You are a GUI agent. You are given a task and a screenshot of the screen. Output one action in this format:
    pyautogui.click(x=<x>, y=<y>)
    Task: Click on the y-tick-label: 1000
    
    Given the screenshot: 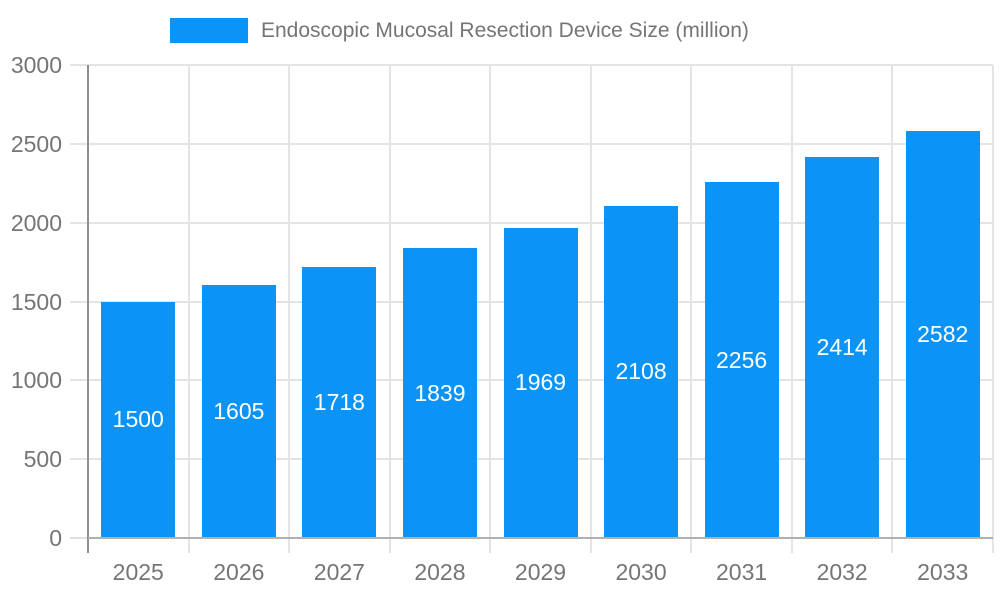 What is the action you would take?
    pyautogui.click(x=36, y=380)
    